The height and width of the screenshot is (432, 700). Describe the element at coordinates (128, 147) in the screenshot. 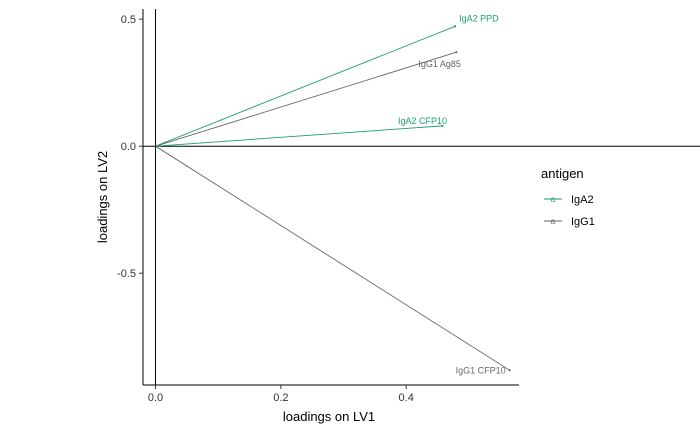

I see `y-tick-label: 0.0` at that location.